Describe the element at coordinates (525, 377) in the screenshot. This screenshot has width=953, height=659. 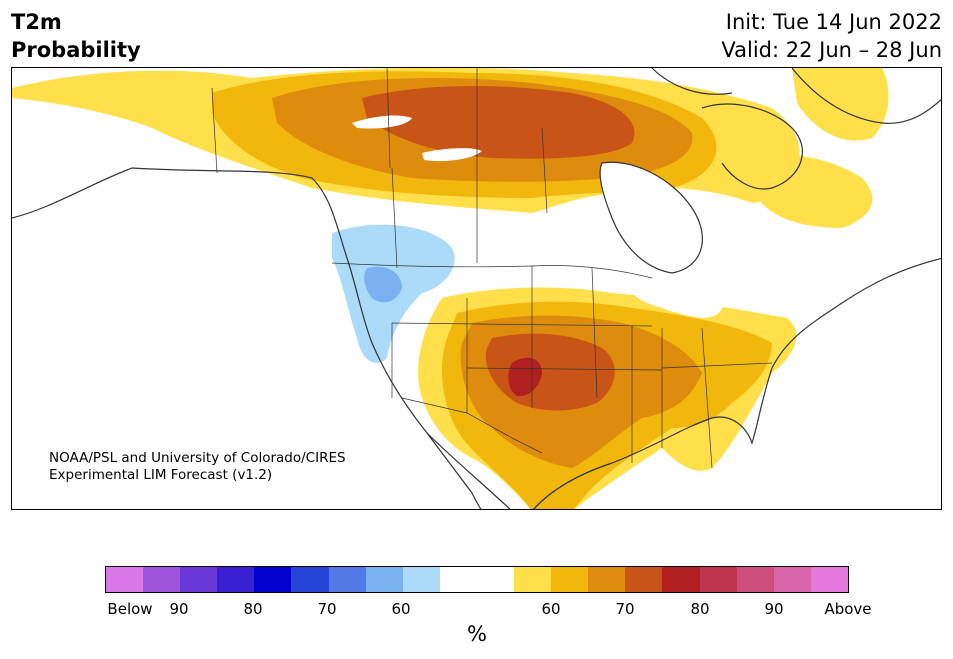
I see `warm-region-80-us` at that location.